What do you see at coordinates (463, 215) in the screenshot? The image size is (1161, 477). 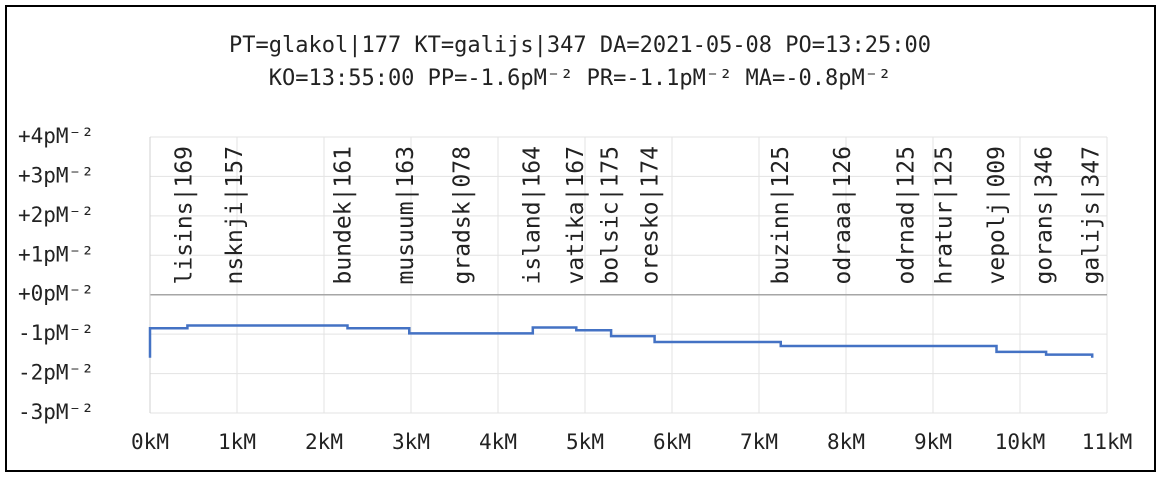 I see `station-label: gradsk|078` at bounding box center [463, 215].